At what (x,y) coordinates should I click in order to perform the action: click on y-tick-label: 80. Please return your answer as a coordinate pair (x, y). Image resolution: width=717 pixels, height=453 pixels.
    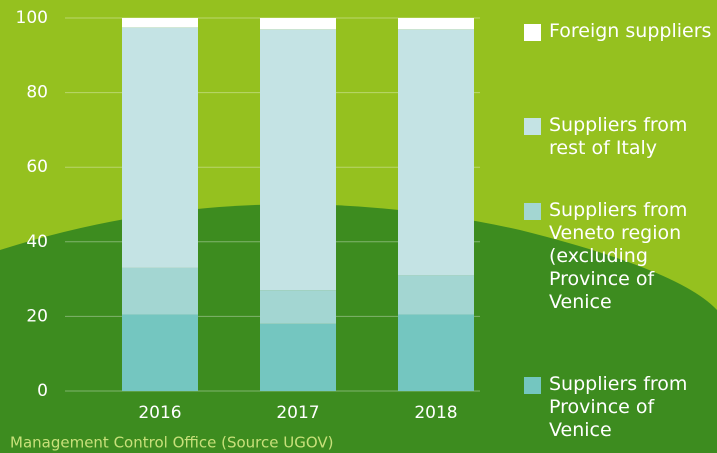
    Looking at the image, I should click on (37, 93).